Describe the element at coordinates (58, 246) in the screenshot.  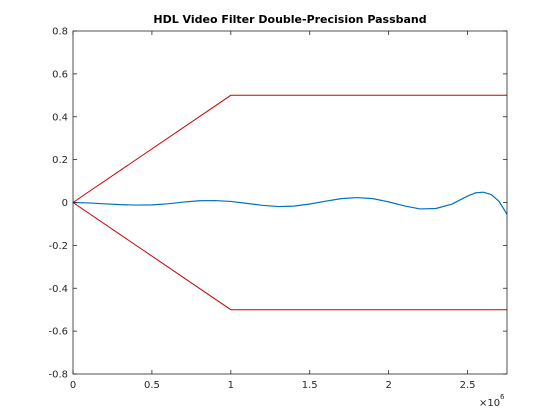
I see `y-tick-label: -0.2` at that location.